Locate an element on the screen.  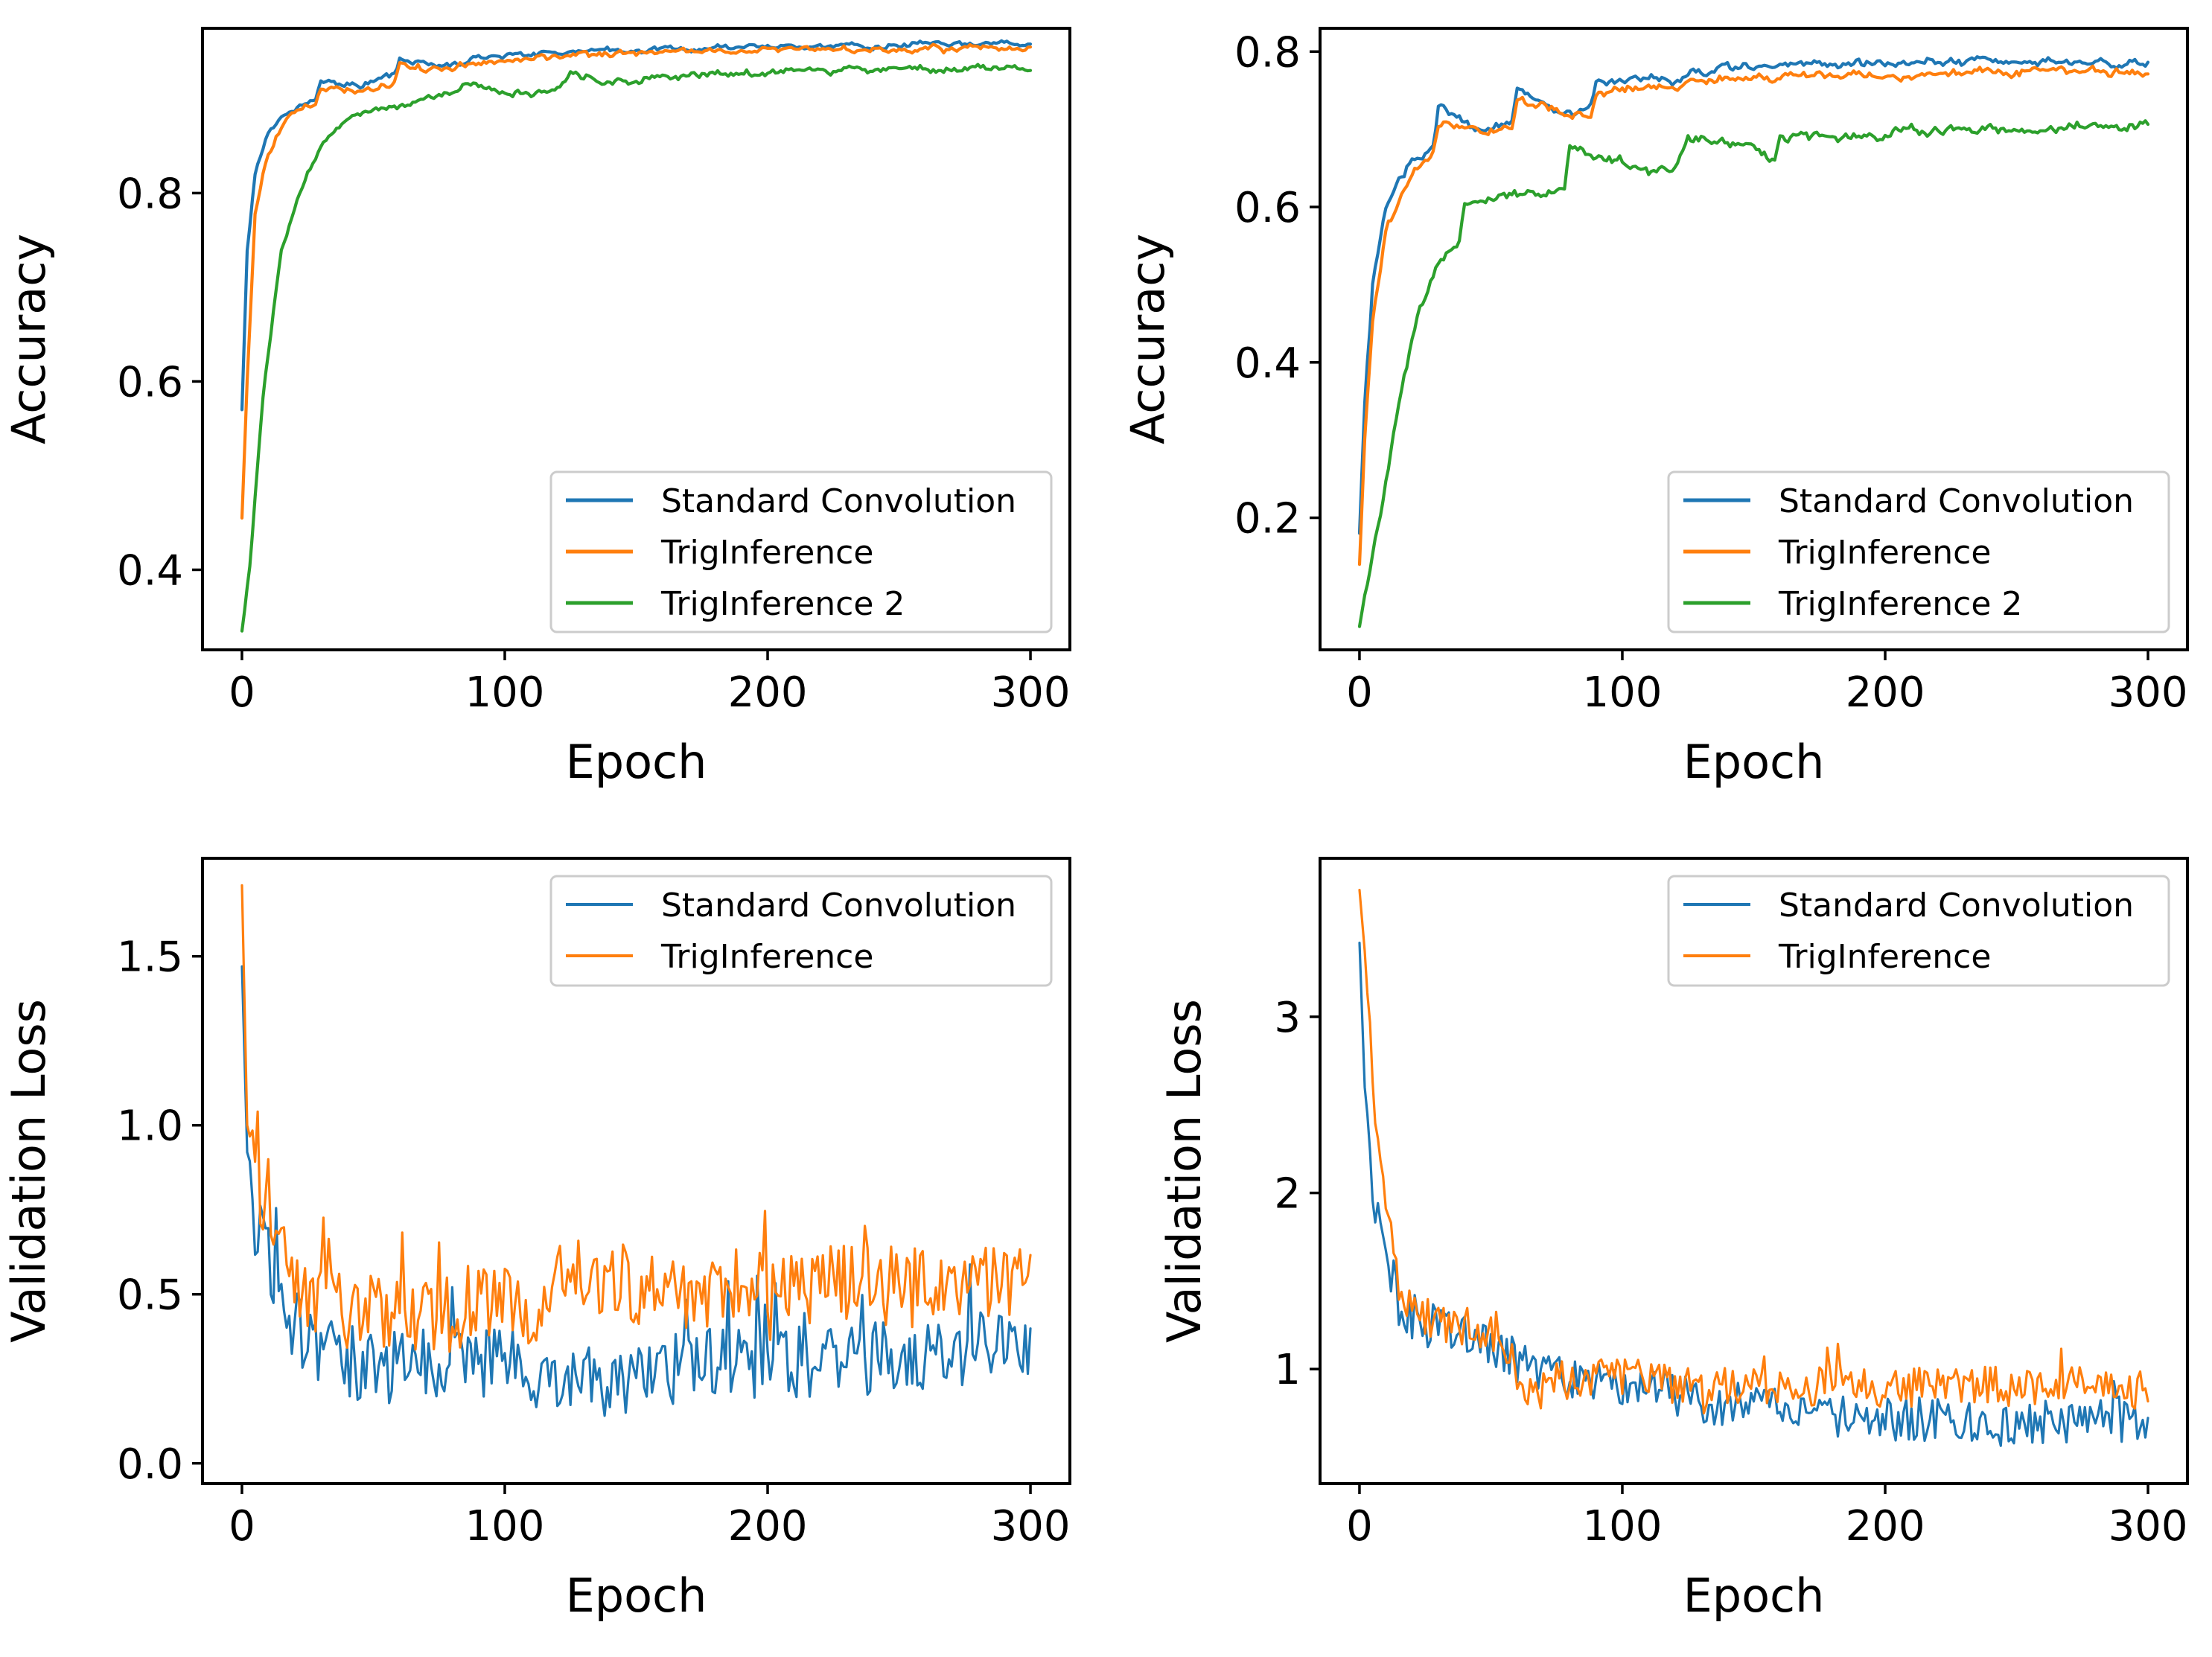
y-tick-label: 2 is located at coordinates (1287, 1194).